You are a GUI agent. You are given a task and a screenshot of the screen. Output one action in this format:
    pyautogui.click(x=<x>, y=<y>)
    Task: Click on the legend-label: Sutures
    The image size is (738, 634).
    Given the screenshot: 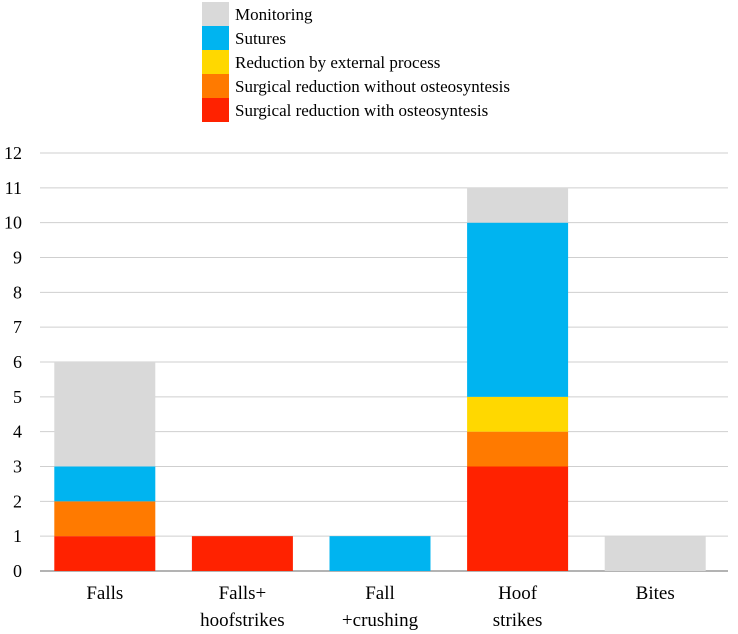 What is the action you would take?
    pyautogui.click(x=260, y=38)
    